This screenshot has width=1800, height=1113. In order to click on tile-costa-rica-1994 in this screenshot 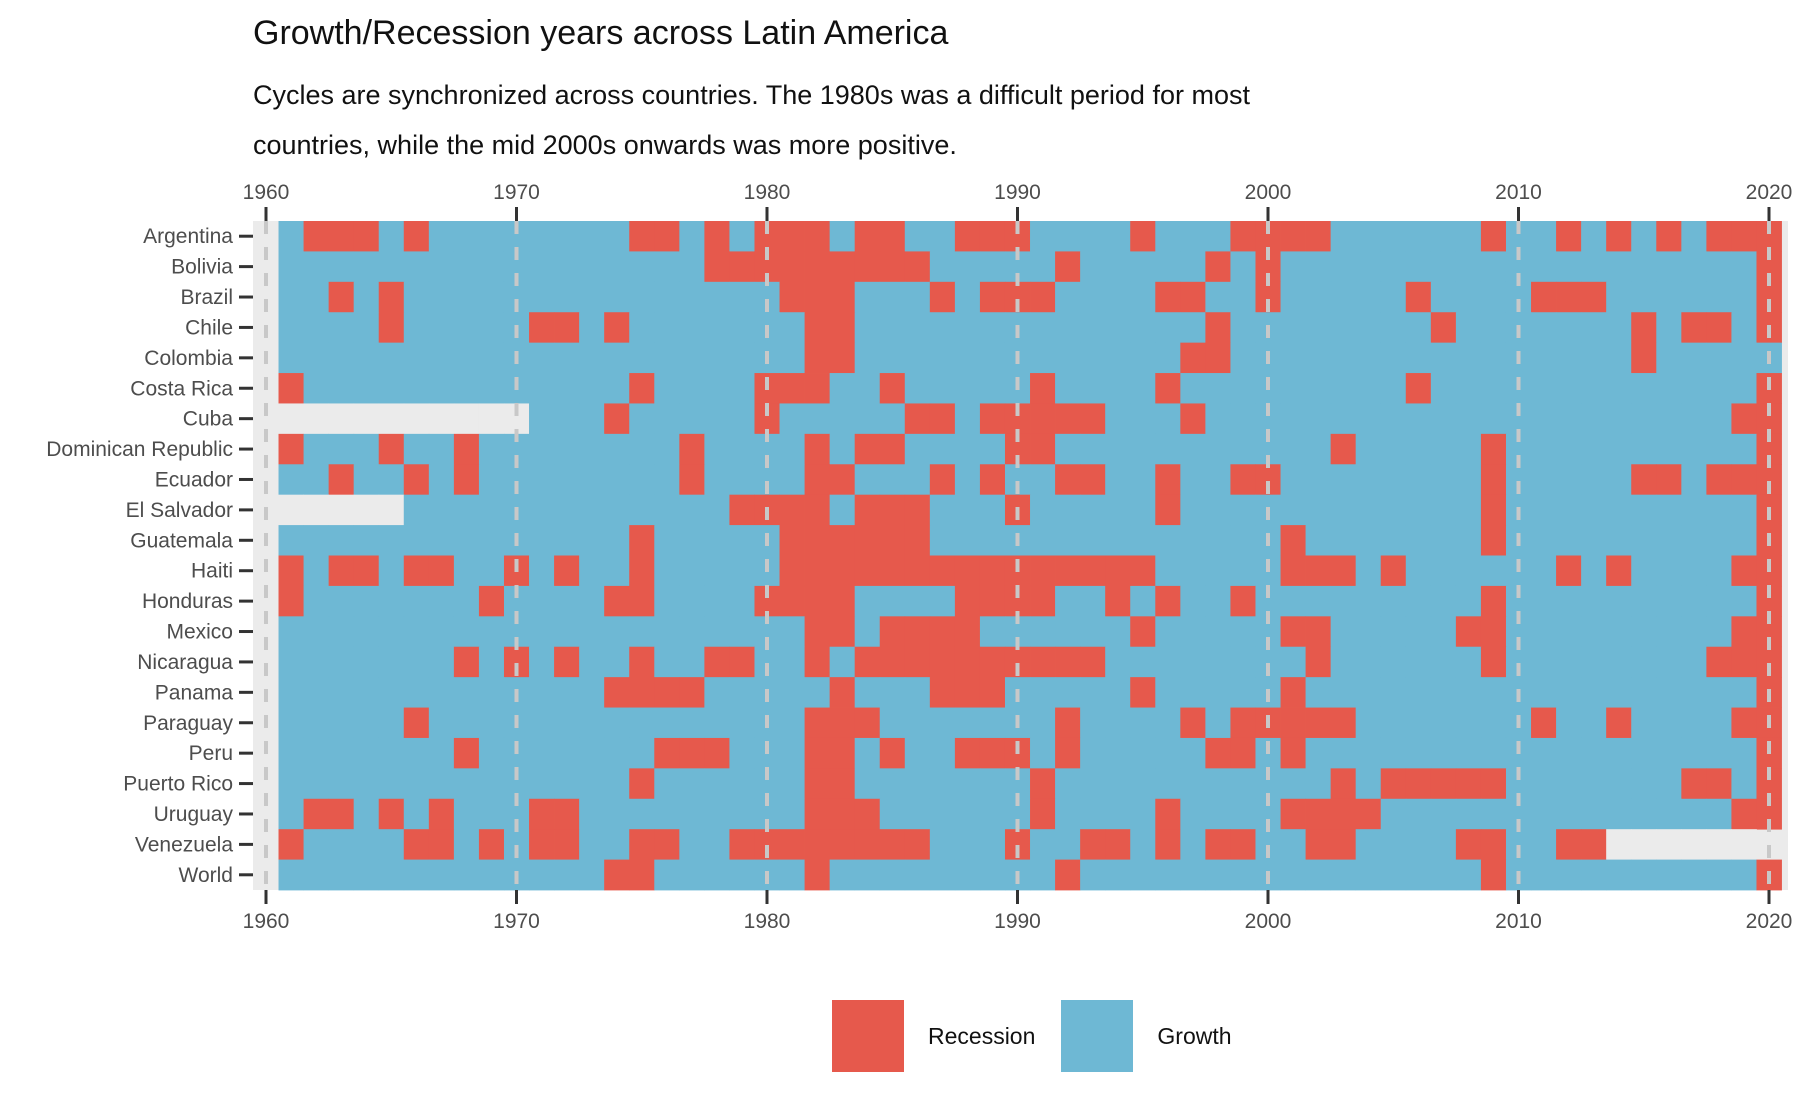, I will do `click(1118, 388)`.